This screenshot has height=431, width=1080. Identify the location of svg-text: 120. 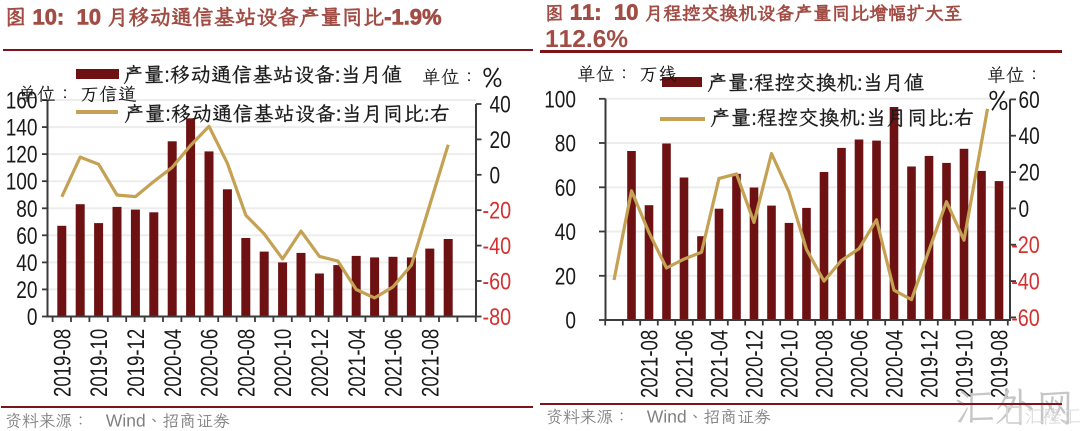
(22, 155).